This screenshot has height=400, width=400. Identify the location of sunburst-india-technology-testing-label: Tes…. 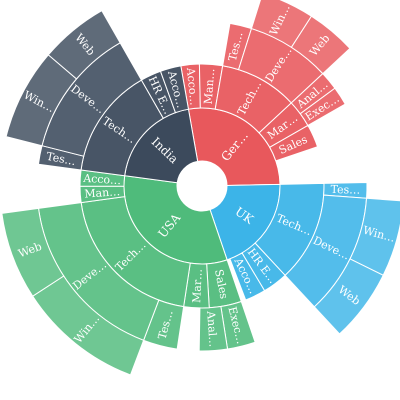
(61, 159).